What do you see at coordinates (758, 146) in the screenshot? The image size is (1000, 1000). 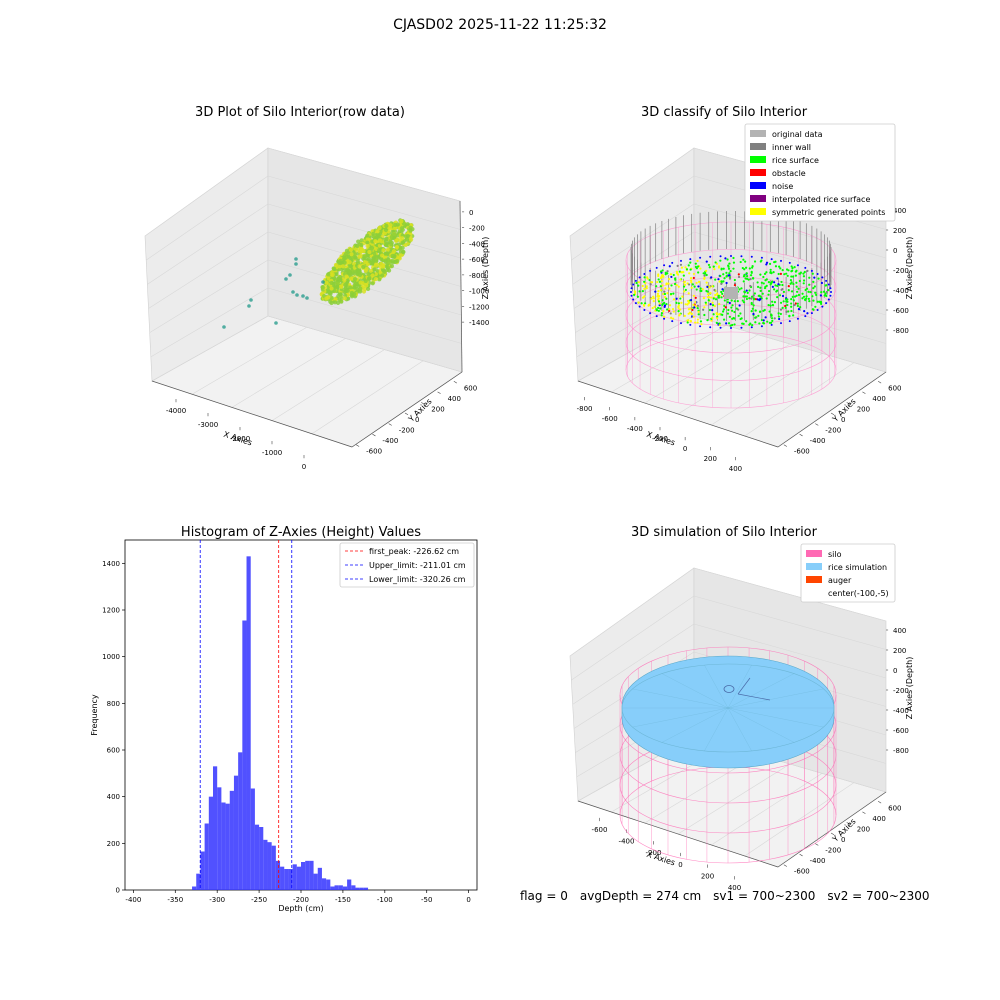 I see `legend-swatch` at bounding box center [758, 146].